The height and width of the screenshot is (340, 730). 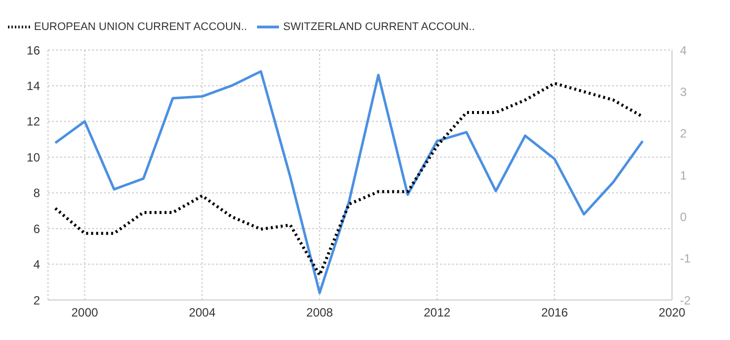 What do you see at coordinates (84, 313) in the screenshot?
I see `x-tick-label: 2000` at bounding box center [84, 313].